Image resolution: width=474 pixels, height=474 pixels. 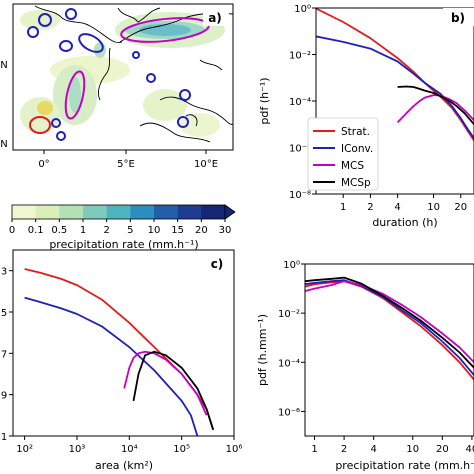 I want to click on map-lon-ticks: 0° 5°E 10°E, so click(x=128, y=160).